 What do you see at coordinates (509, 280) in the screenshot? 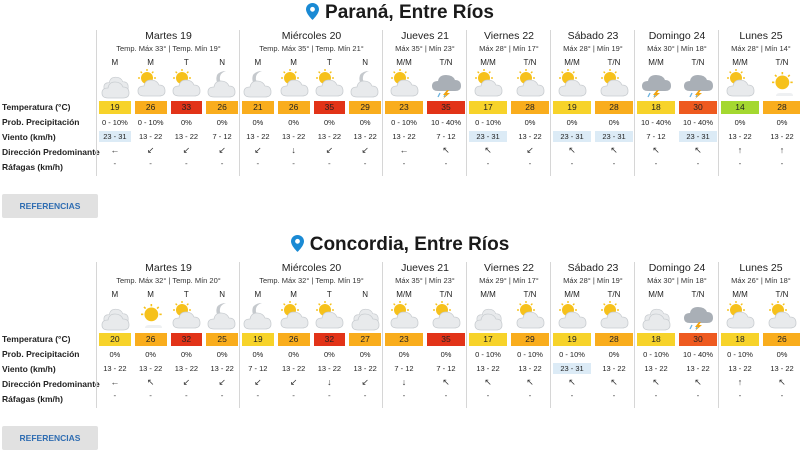
I see `day-temp-range: Máx 29° | Mín 17°` at bounding box center [509, 280].